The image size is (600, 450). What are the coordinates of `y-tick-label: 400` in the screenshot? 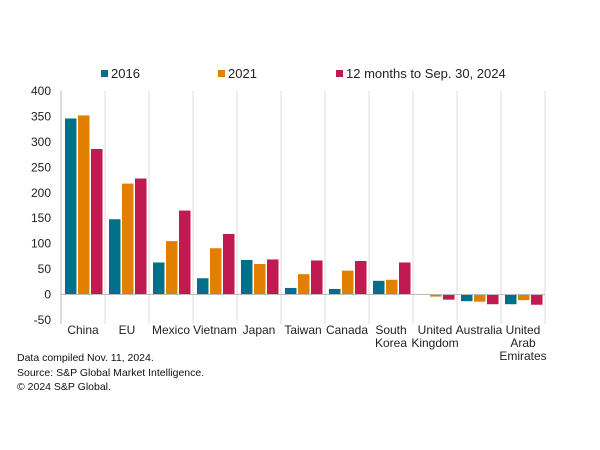 It's located at (41, 91).